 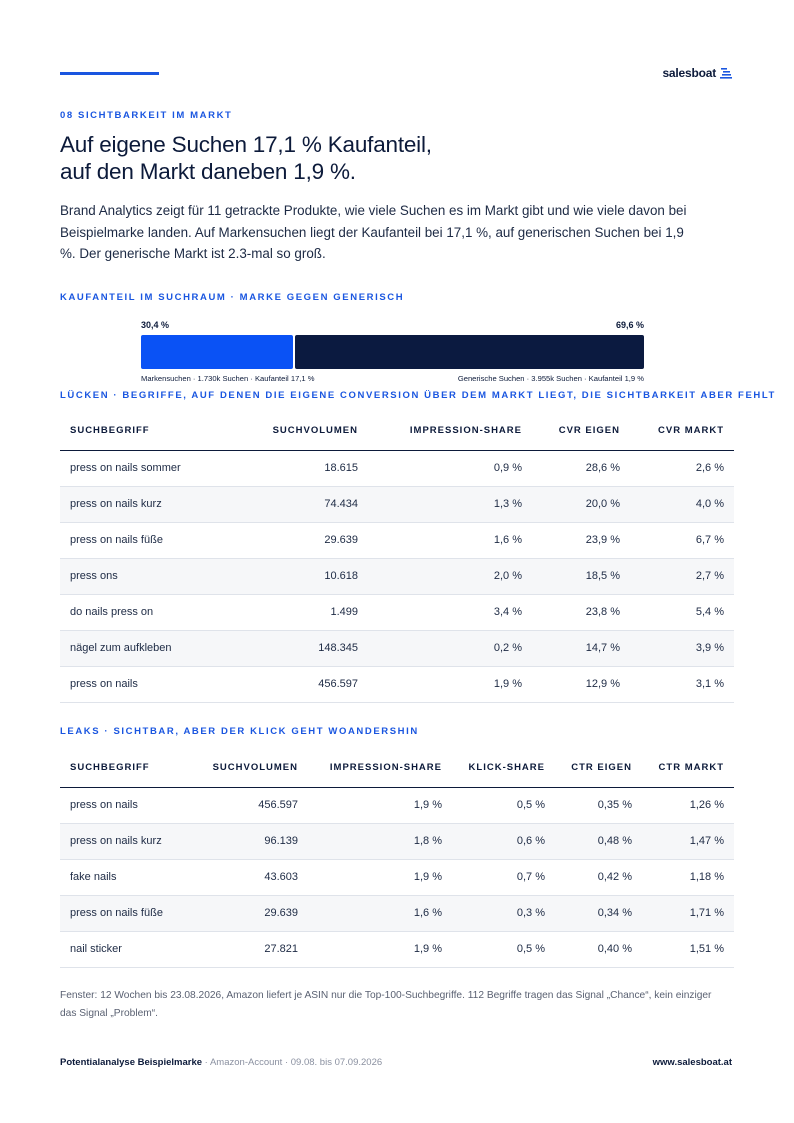 What do you see at coordinates (503, 841) in the screenshot?
I see `table-cell-value: 0,6 %` at bounding box center [503, 841].